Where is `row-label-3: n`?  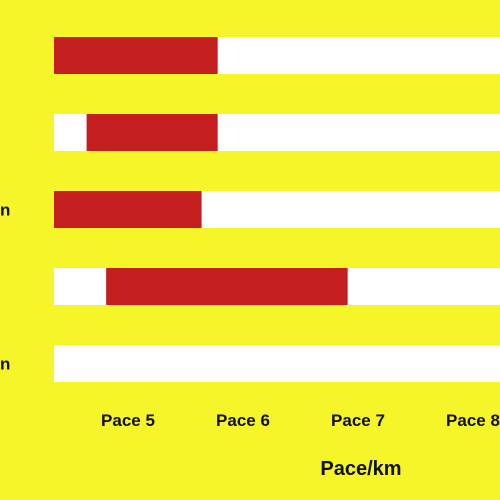
row-label-3: n is located at coordinates (5, 210).